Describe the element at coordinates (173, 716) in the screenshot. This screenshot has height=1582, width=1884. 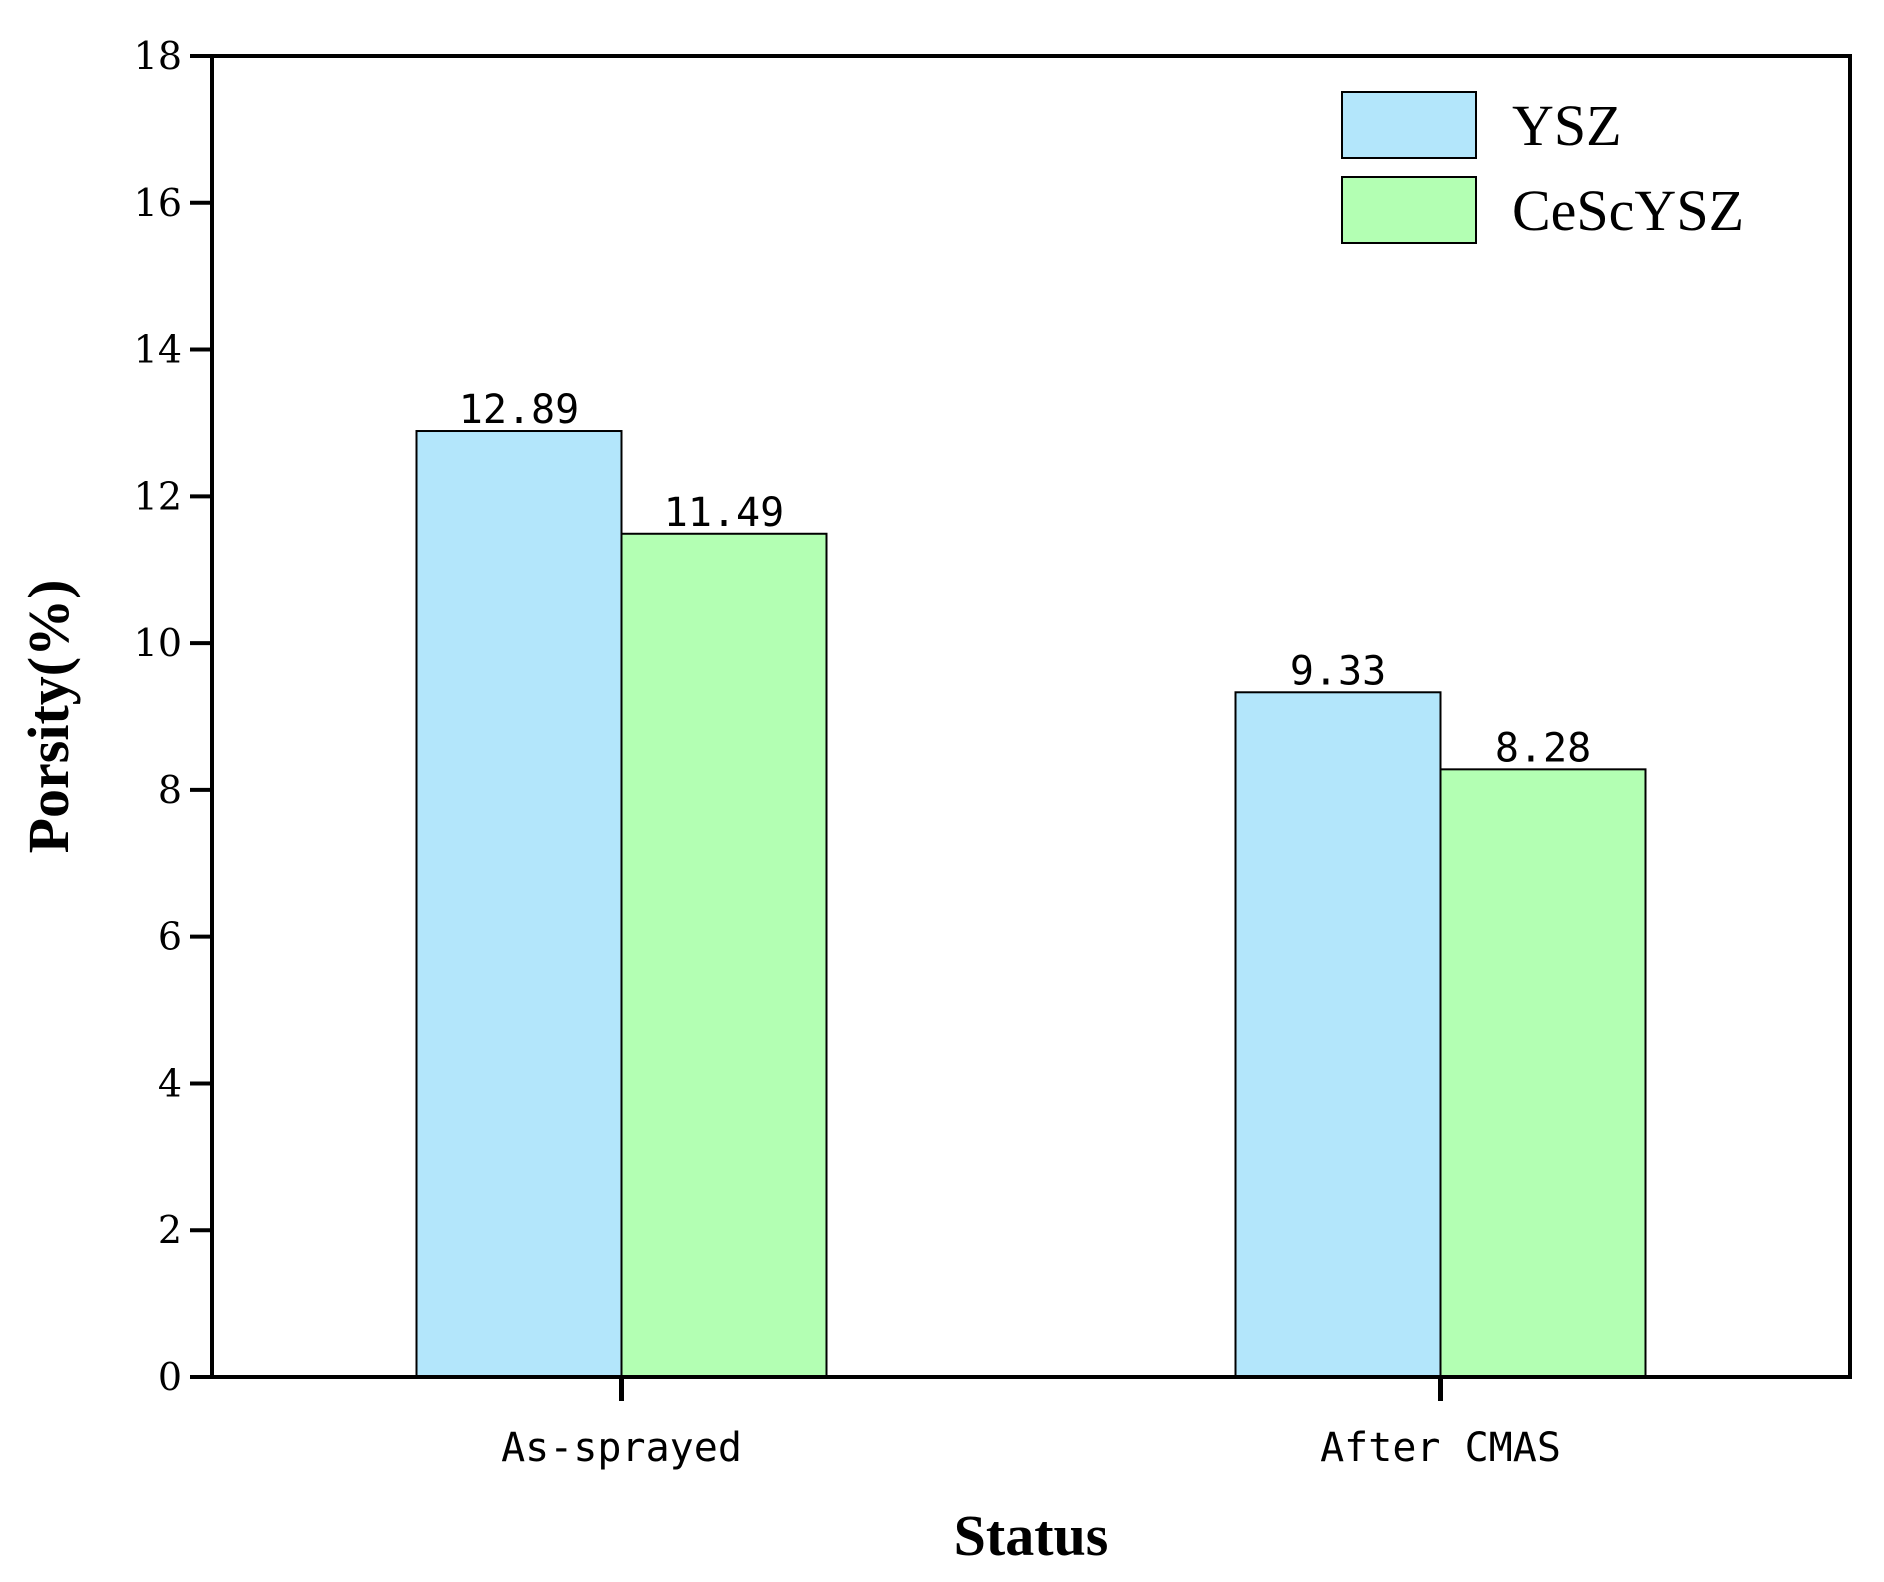
I see `y-axis: 0 2 4 6 8 10 12 14 16 18` at that location.